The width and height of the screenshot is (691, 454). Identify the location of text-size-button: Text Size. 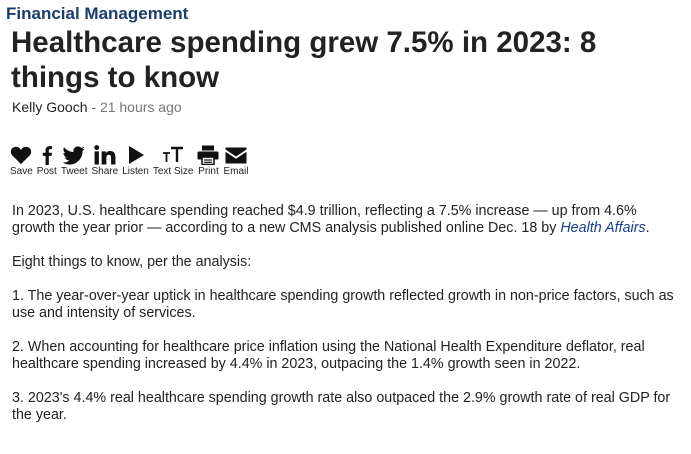
(173, 161).